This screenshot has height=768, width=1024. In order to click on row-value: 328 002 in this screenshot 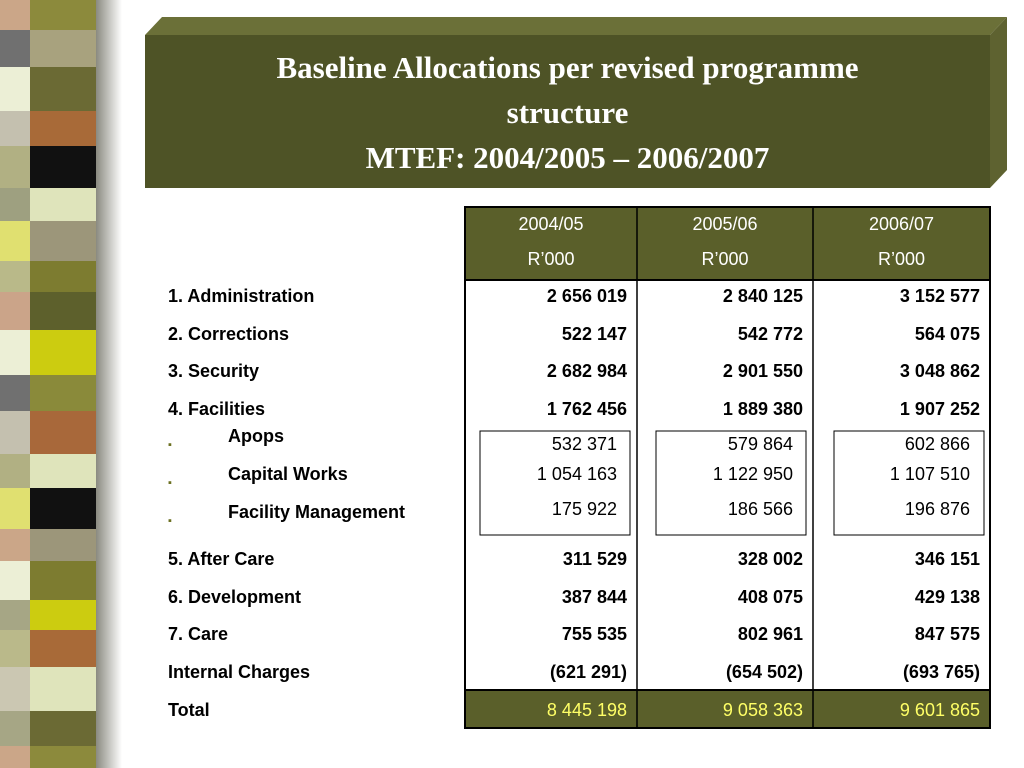, I will do `click(770, 559)`.